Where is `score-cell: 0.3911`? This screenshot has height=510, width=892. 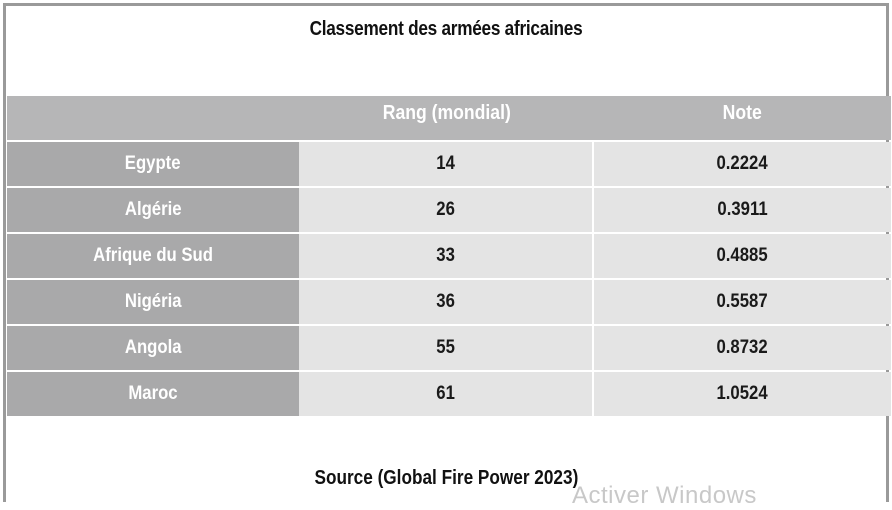
score-cell: 0.3911 is located at coordinates (742, 210).